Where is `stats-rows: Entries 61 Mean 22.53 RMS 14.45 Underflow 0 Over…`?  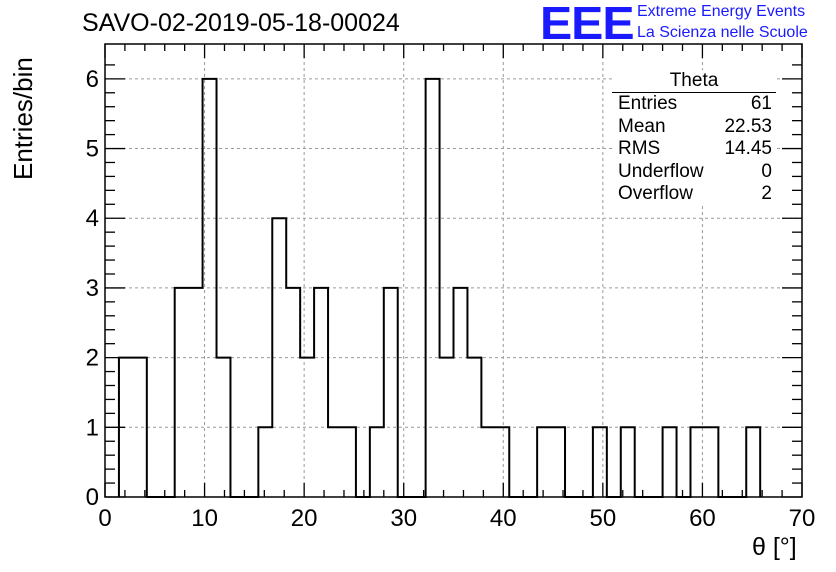
stats-rows: Entries 61 Mean 22.53 RMS 14.45 Underflow 0 Over… is located at coordinates (694, 149).